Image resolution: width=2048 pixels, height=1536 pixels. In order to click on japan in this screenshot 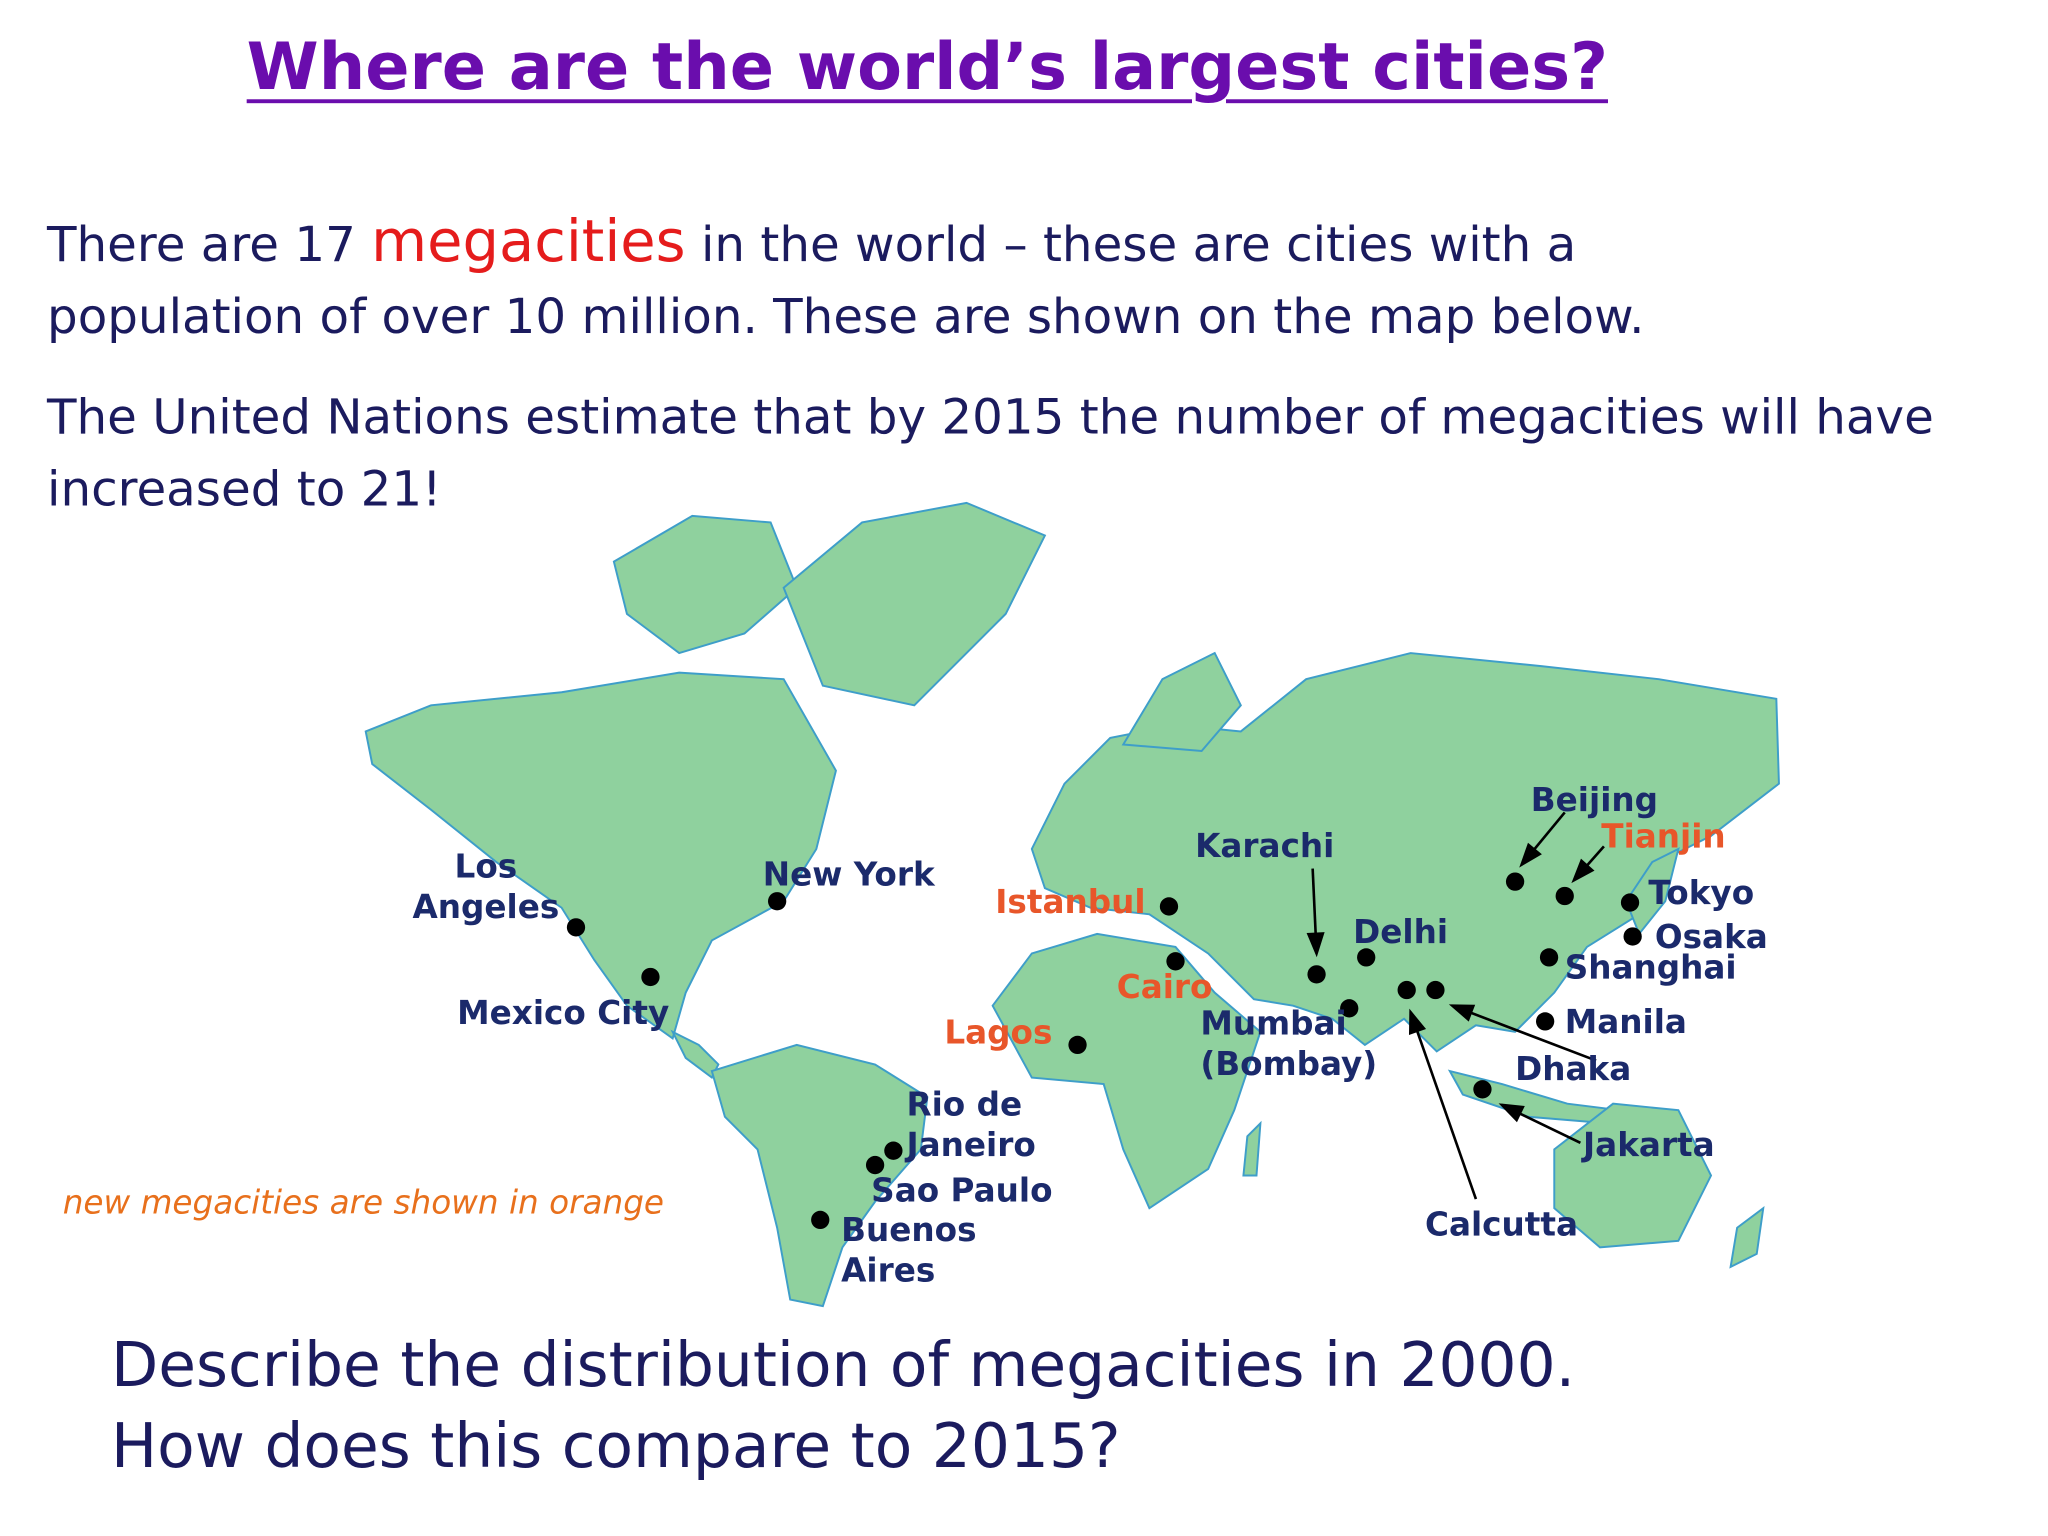, I will do `click(1652, 891)`.